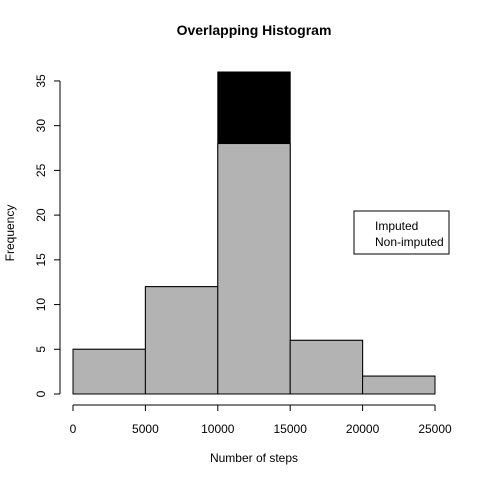  I want to click on x-tick-label: 5000, so click(145, 429).